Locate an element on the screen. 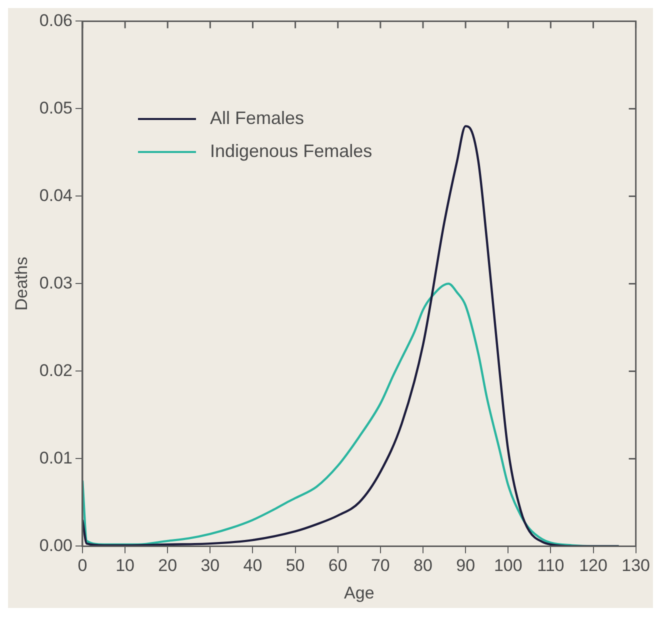 The width and height of the screenshot is (661, 618). x-tick-label: 130 is located at coordinates (636, 566).